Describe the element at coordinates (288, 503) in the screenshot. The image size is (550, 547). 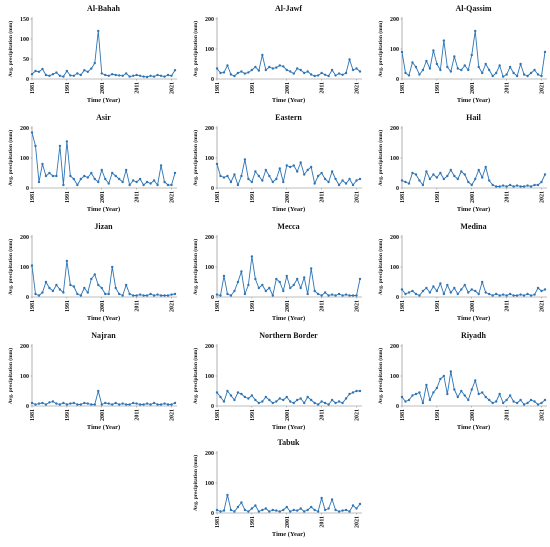
I see `series-line` at that location.